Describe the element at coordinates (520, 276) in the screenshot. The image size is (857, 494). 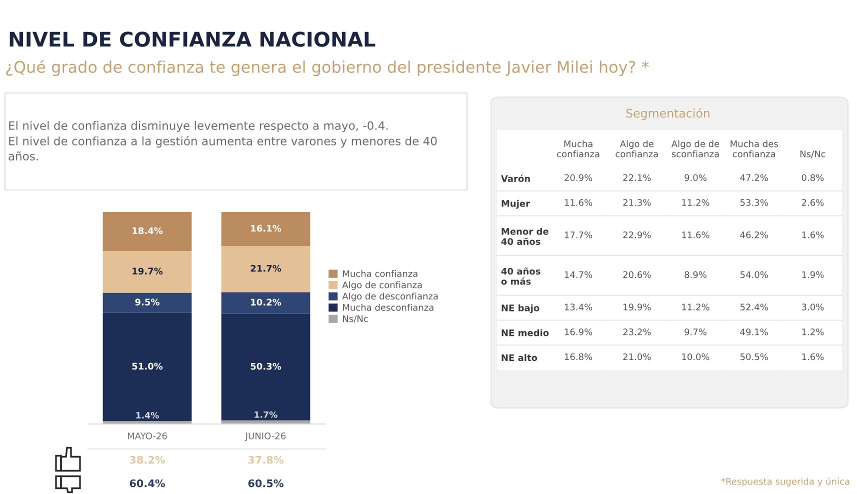
I see `y-tick-label: 40 años o más` at that location.